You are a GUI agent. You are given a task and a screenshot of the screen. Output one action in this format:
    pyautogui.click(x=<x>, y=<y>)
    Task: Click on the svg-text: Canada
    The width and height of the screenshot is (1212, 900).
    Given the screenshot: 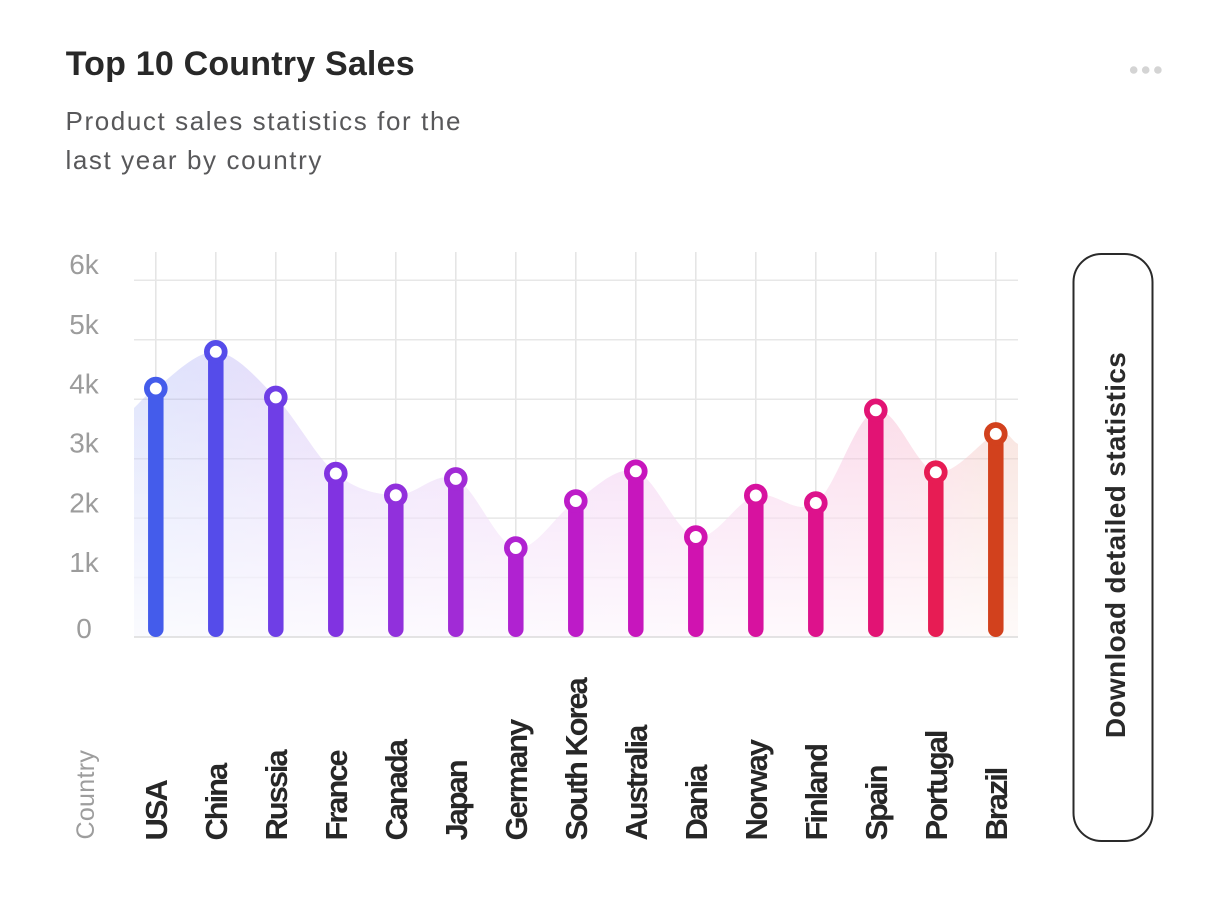 What is the action you would take?
    pyautogui.click(x=396, y=789)
    